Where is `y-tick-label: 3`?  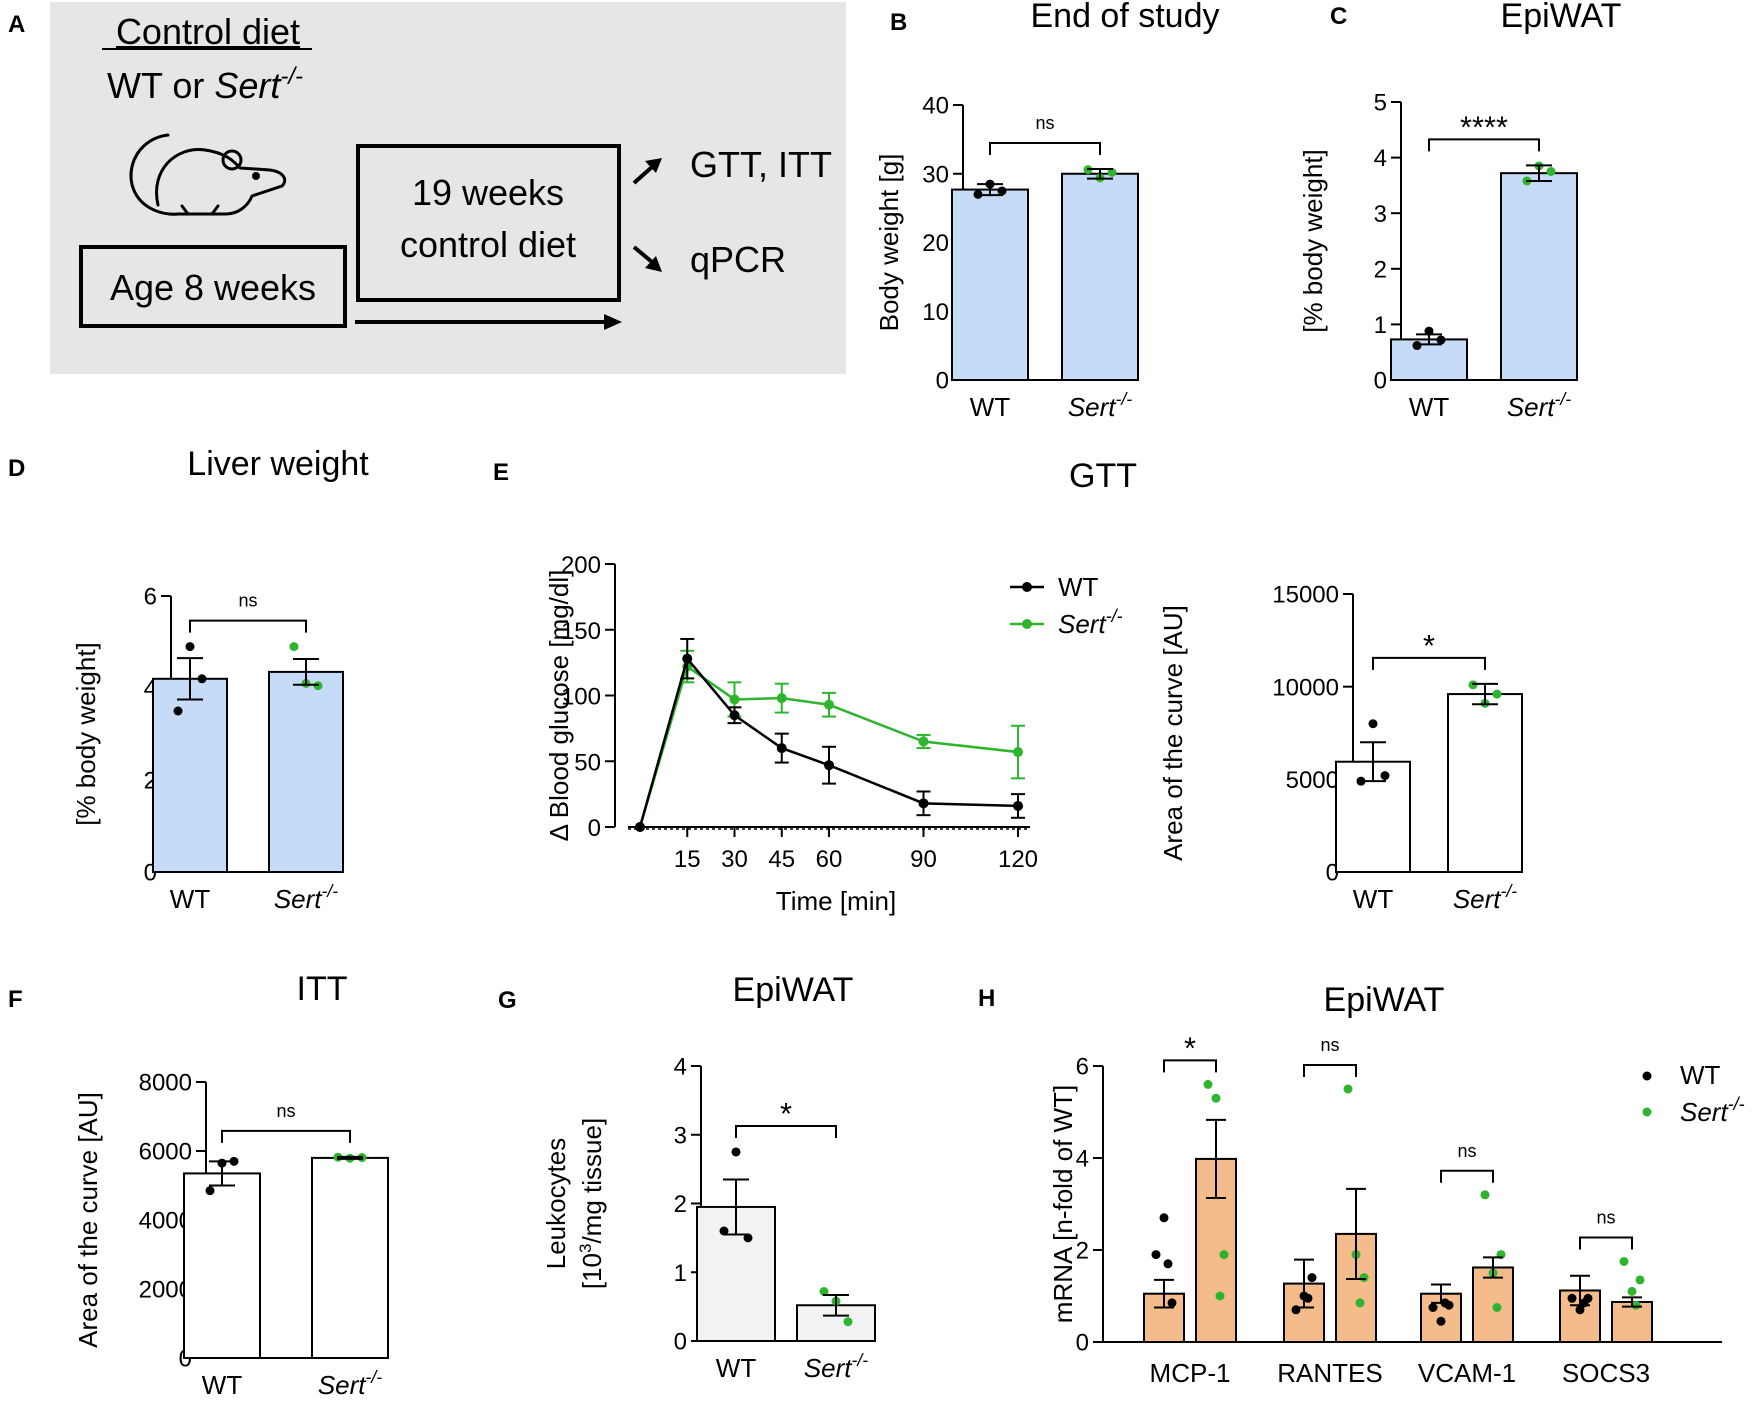 y-tick-label: 3 is located at coordinates (1380, 214).